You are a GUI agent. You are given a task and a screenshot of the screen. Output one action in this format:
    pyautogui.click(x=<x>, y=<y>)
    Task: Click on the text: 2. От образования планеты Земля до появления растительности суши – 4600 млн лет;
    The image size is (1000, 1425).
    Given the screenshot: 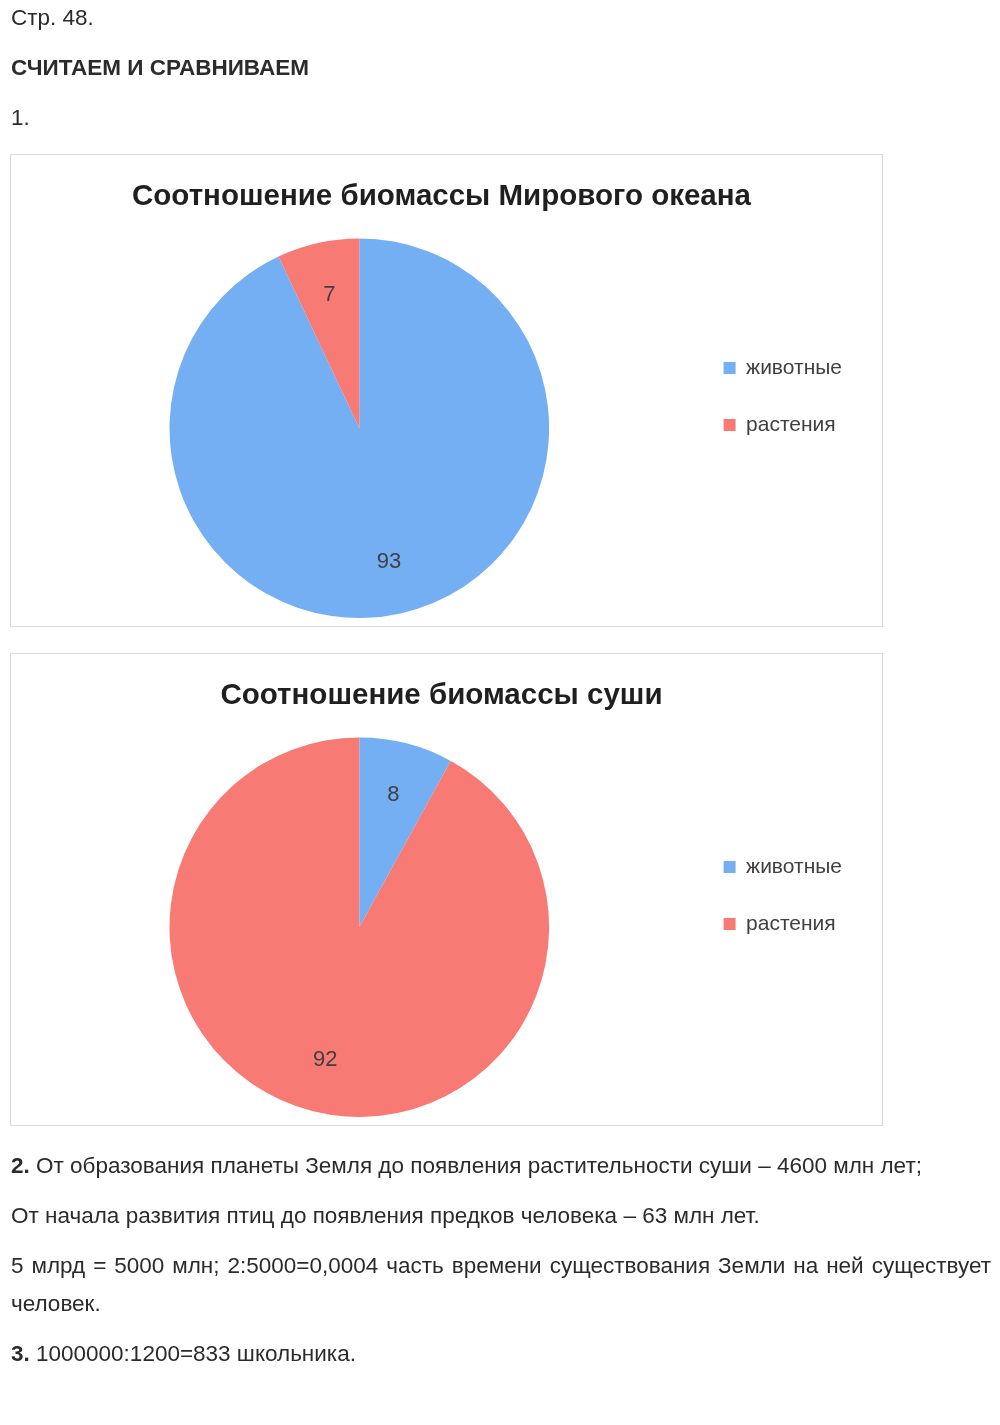 What is the action you would take?
    pyautogui.click(x=466, y=1165)
    